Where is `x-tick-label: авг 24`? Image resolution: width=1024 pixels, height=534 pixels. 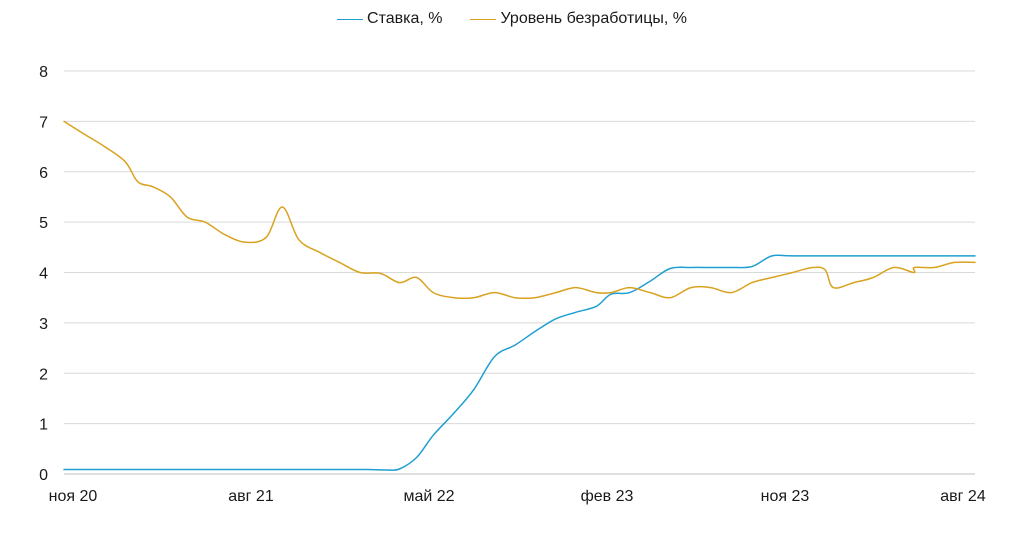
x-tick-label: авг 24 is located at coordinates (963, 496).